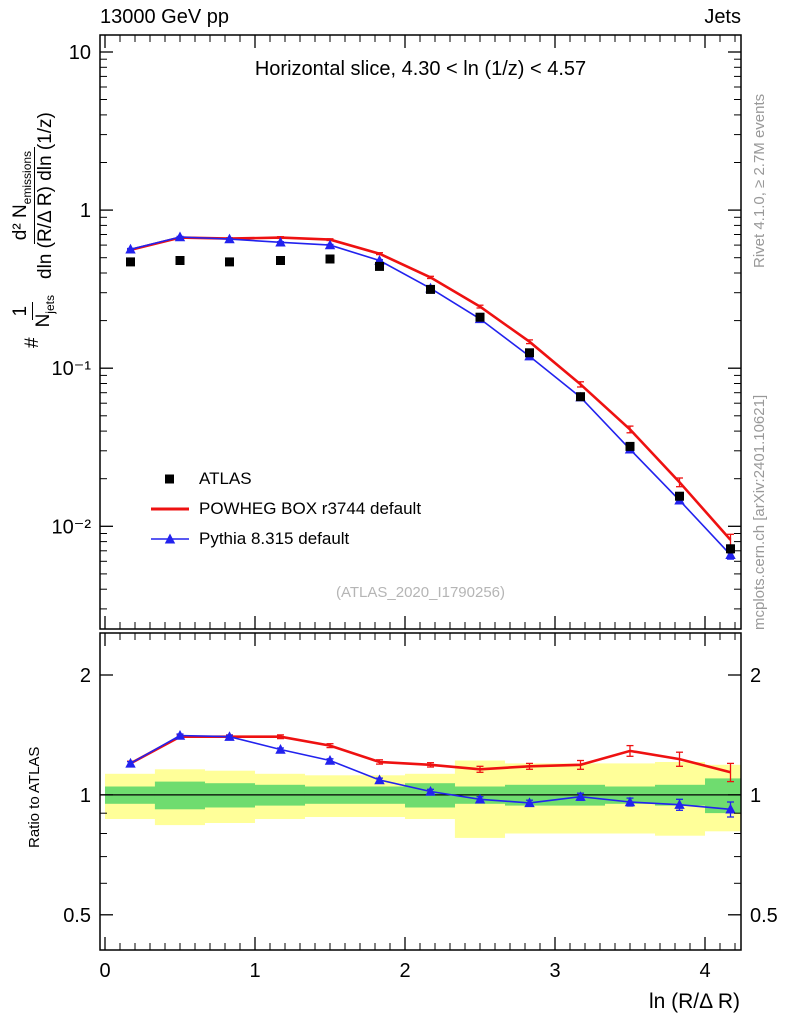  What do you see at coordinates (420, 592) in the screenshot?
I see `watermark: (ATLAS_2020_I1790256)` at bounding box center [420, 592].